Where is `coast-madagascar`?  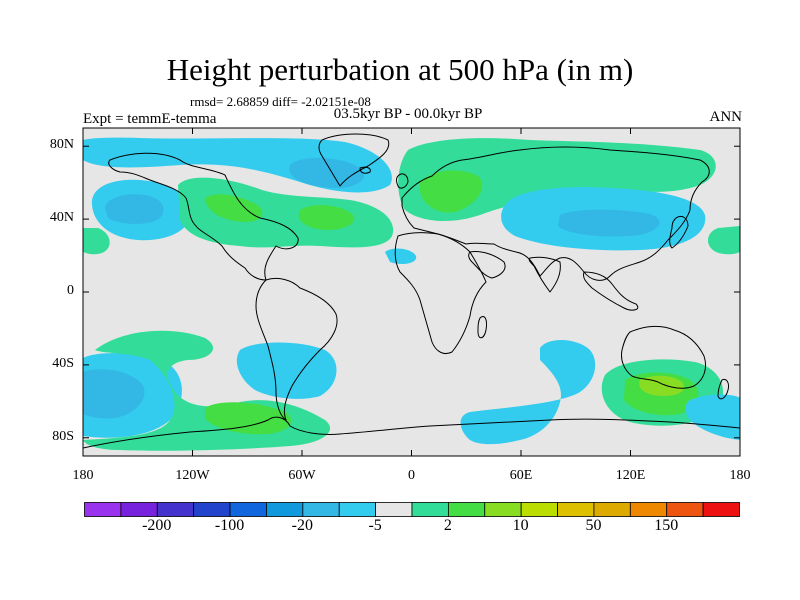 coast-madagascar is located at coordinates (482, 327).